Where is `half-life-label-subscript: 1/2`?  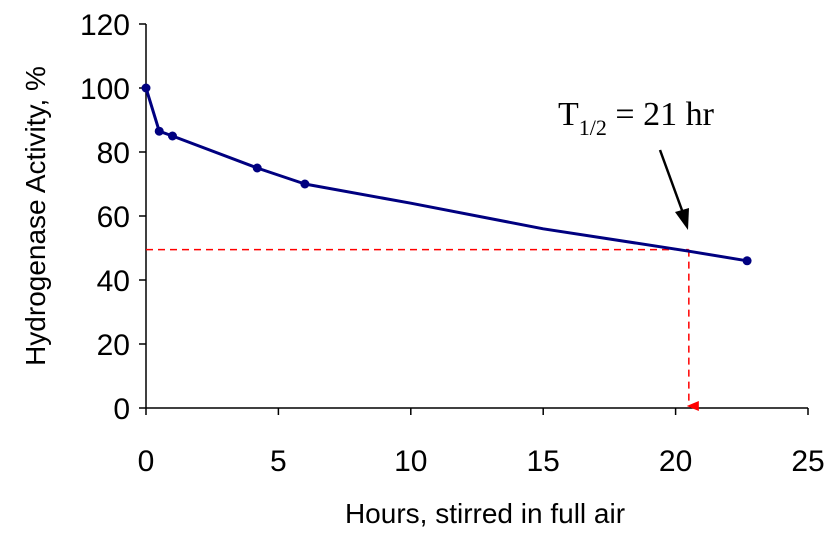 half-life-label-subscript: 1/2 is located at coordinates (593, 127).